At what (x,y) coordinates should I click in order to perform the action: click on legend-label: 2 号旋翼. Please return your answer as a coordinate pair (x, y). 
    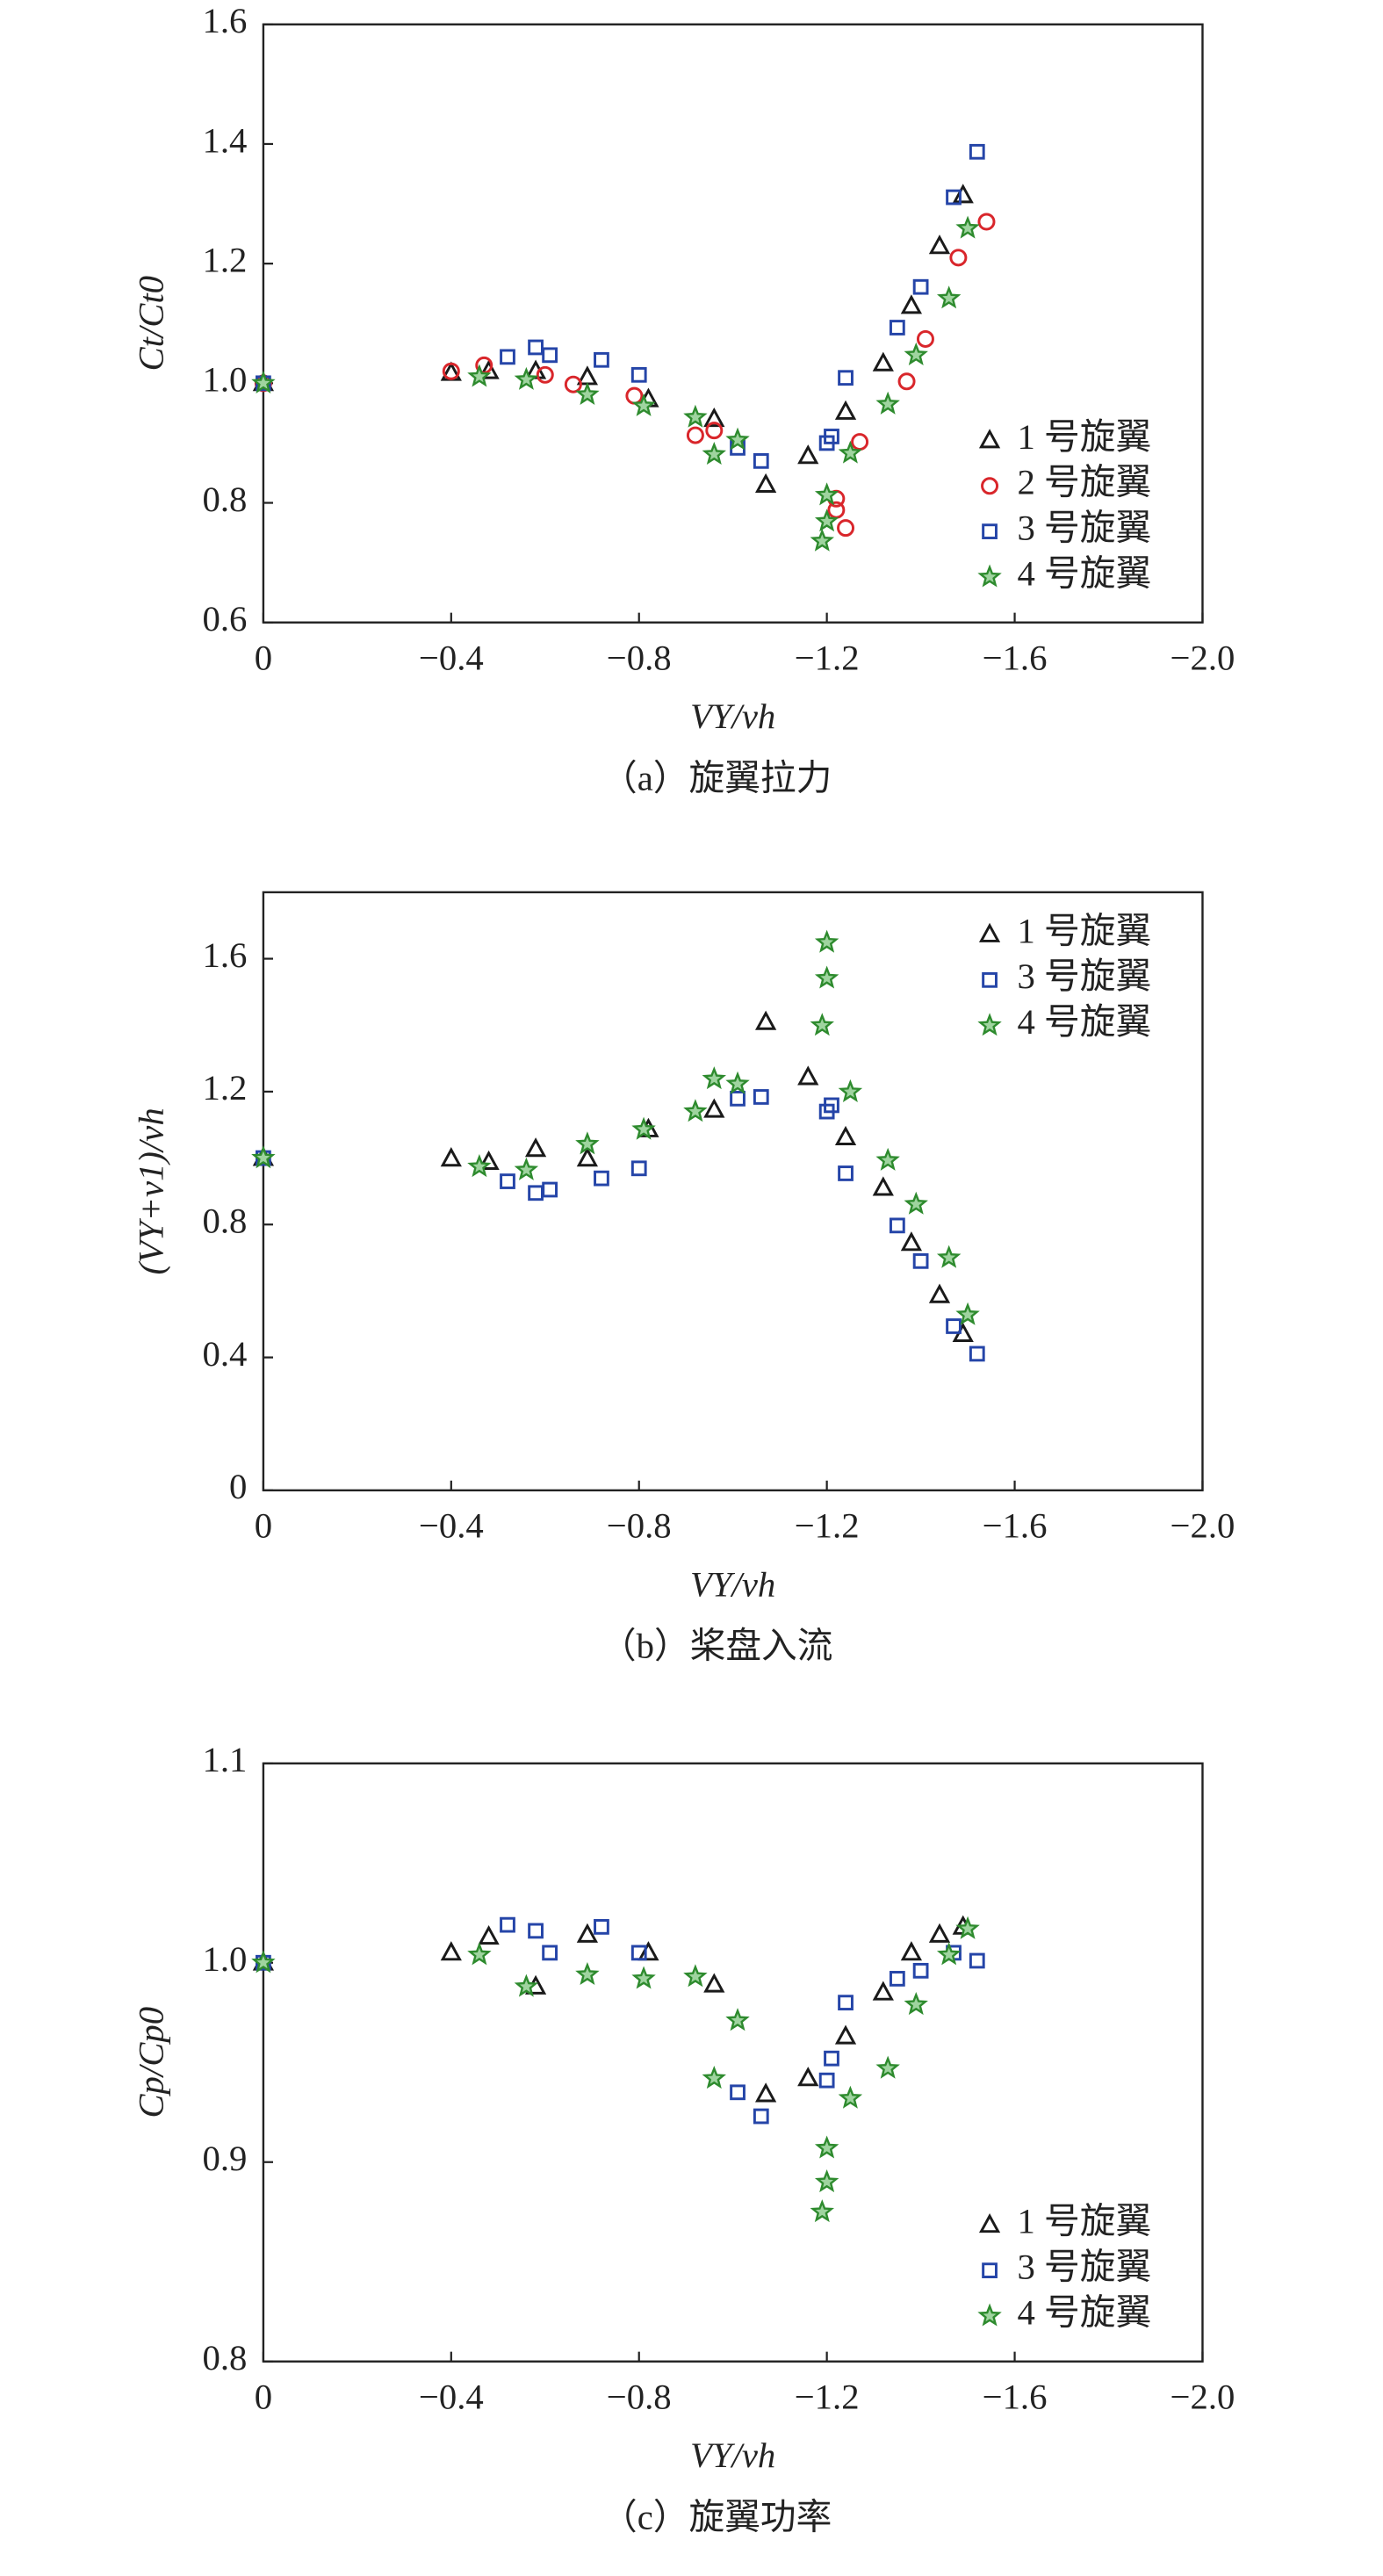
    Looking at the image, I should click on (1085, 482).